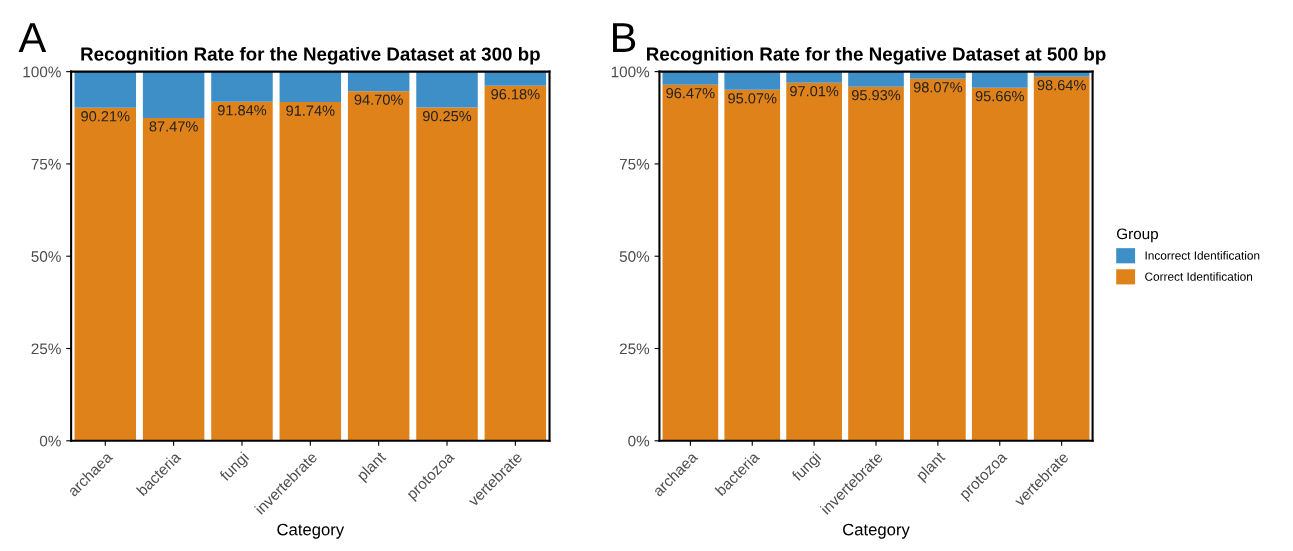 The height and width of the screenshot is (551, 1293). I want to click on text: B, so click(624, 37).